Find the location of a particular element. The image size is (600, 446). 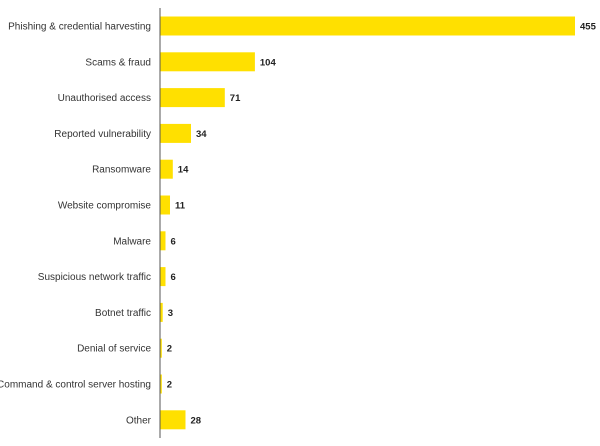

value-label: 3 is located at coordinates (170, 313).